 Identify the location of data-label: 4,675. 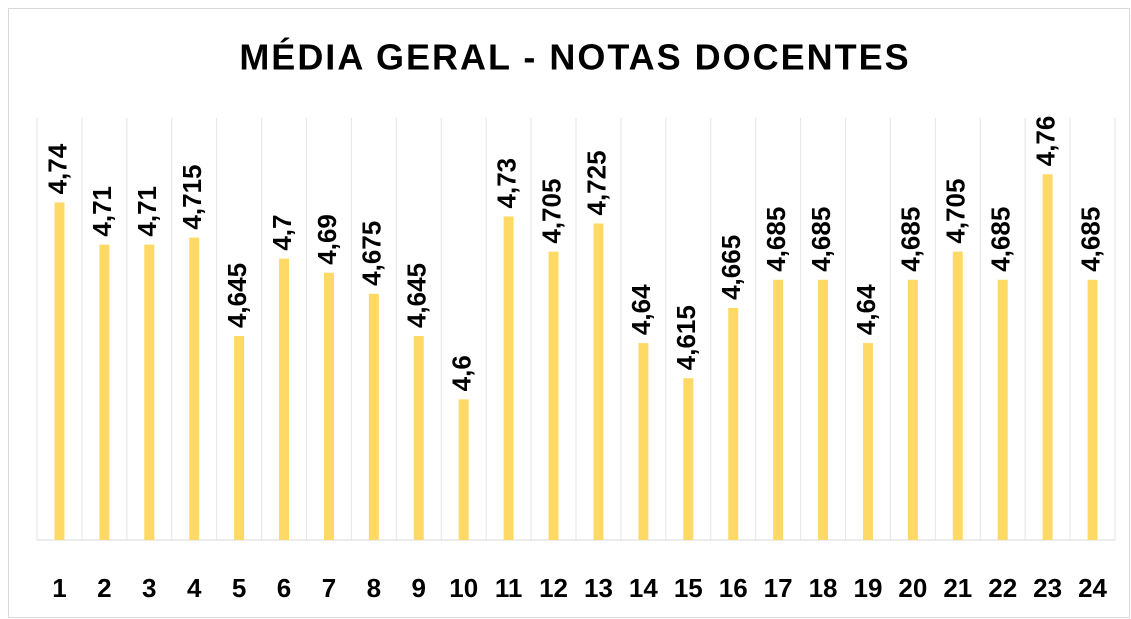
(372, 253).